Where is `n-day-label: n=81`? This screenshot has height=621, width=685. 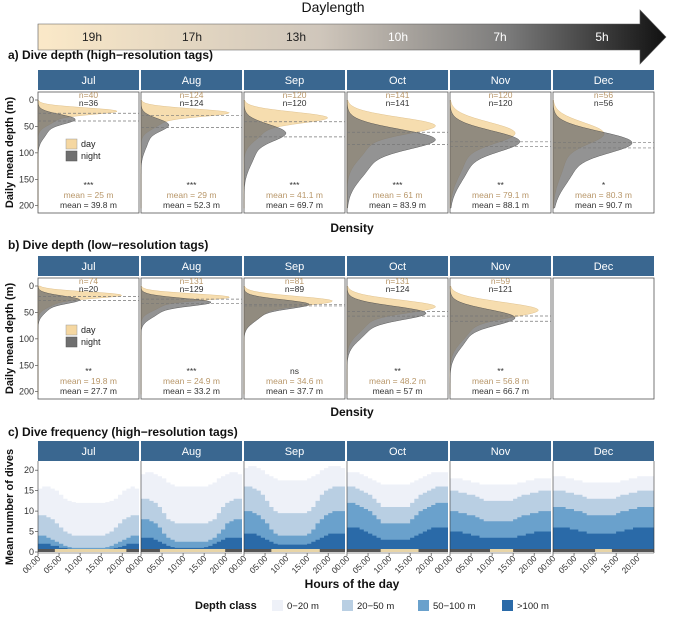 n-day-label: n=81 is located at coordinates (294, 281).